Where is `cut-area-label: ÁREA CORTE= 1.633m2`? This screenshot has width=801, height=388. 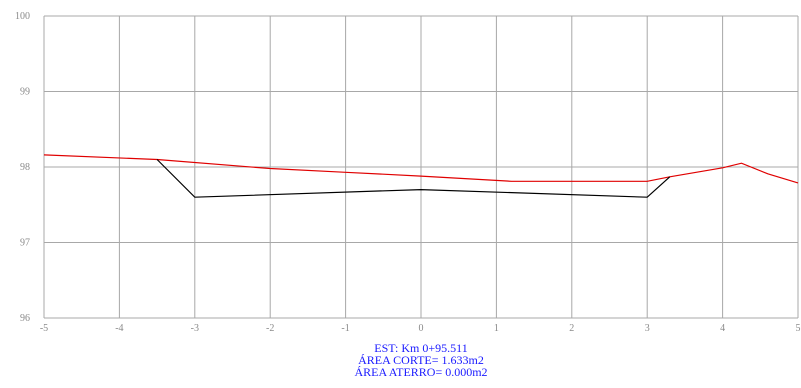
cut-area-label: ÁREA CORTE= 1.633m2 is located at coordinates (421, 360).